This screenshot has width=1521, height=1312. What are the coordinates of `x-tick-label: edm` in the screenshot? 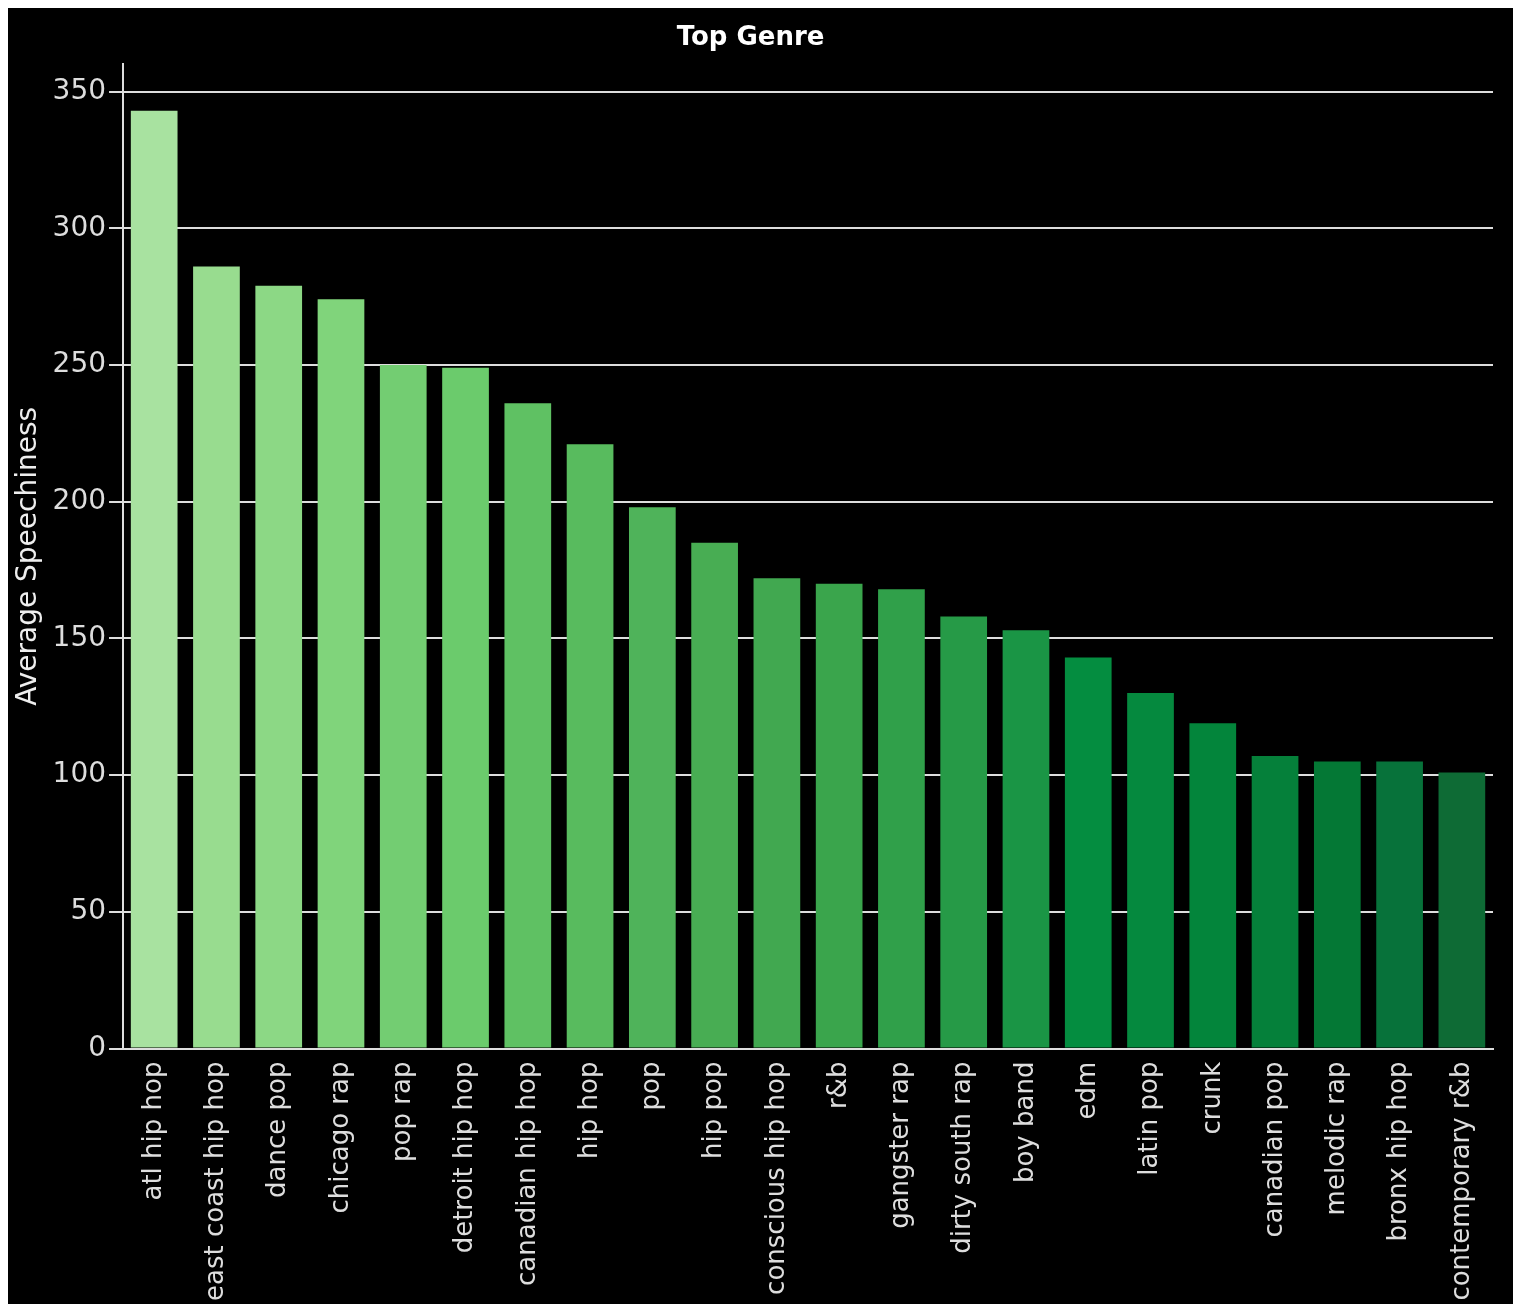 It's located at (1085, 1090).